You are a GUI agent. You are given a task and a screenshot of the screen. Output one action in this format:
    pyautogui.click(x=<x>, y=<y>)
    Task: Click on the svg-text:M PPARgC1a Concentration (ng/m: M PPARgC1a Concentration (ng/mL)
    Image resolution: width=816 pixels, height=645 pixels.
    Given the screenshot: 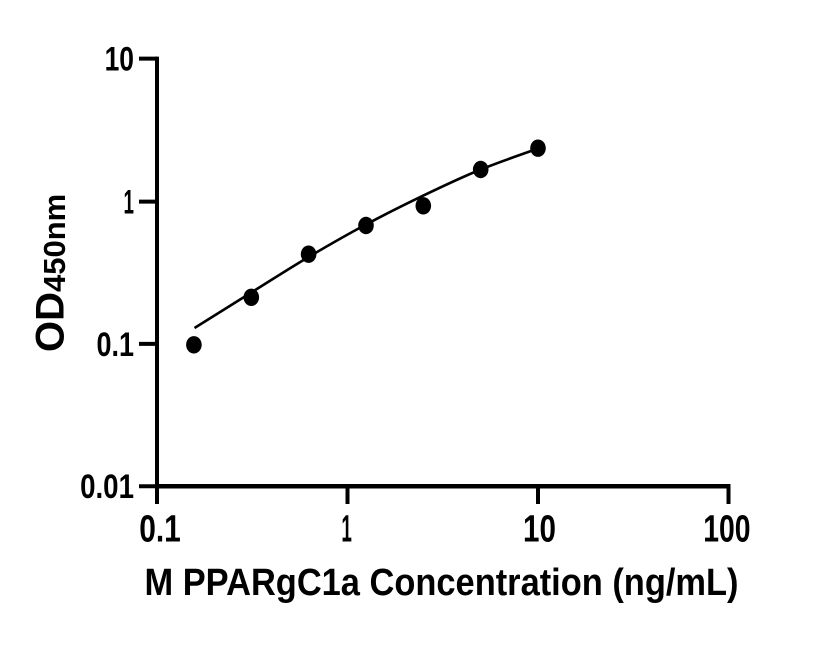 What is the action you would take?
    pyautogui.click(x=442, y=583)
    